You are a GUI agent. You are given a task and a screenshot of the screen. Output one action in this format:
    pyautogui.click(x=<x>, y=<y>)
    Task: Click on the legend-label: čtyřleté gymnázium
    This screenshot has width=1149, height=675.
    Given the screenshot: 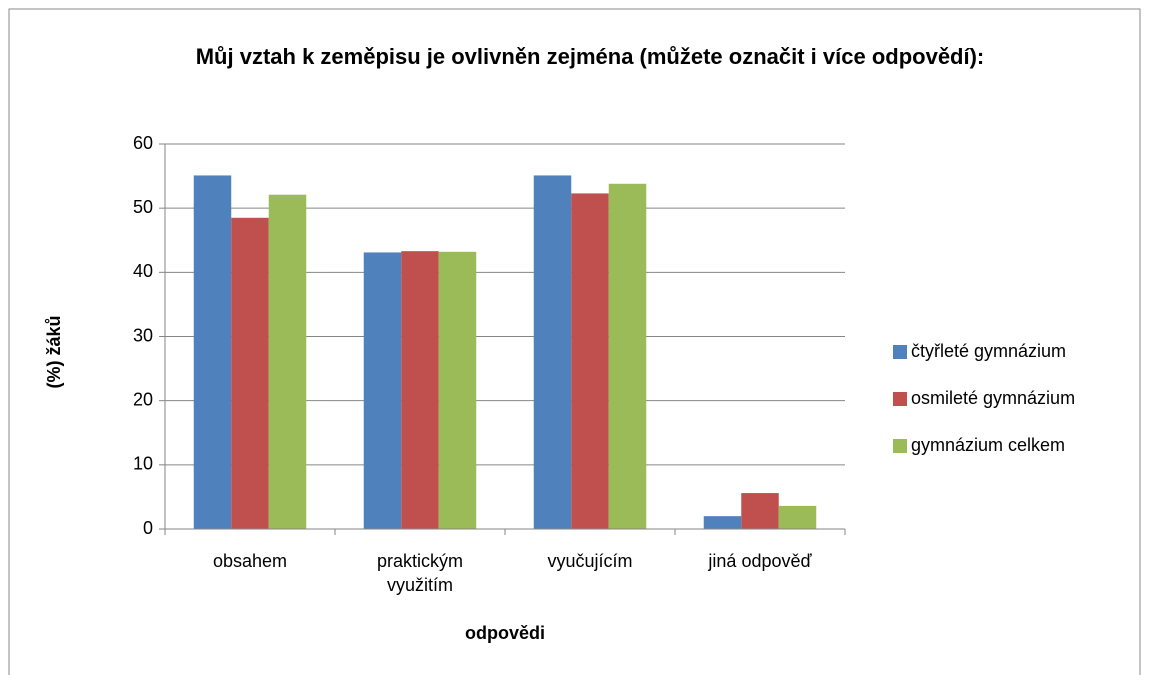 What is the action you would take?
    pyautogui.click(x=988, y=351)
    